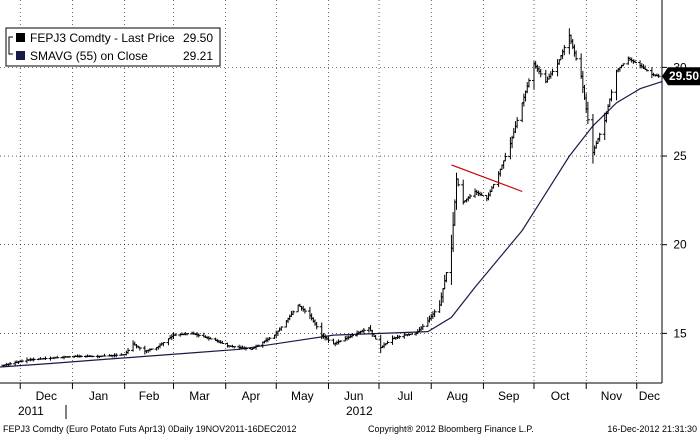 This screenshot has height=437, width=700. I want to click on footer-timestamp: 16-Dec-2012 21:31:30, so click(652, 429).